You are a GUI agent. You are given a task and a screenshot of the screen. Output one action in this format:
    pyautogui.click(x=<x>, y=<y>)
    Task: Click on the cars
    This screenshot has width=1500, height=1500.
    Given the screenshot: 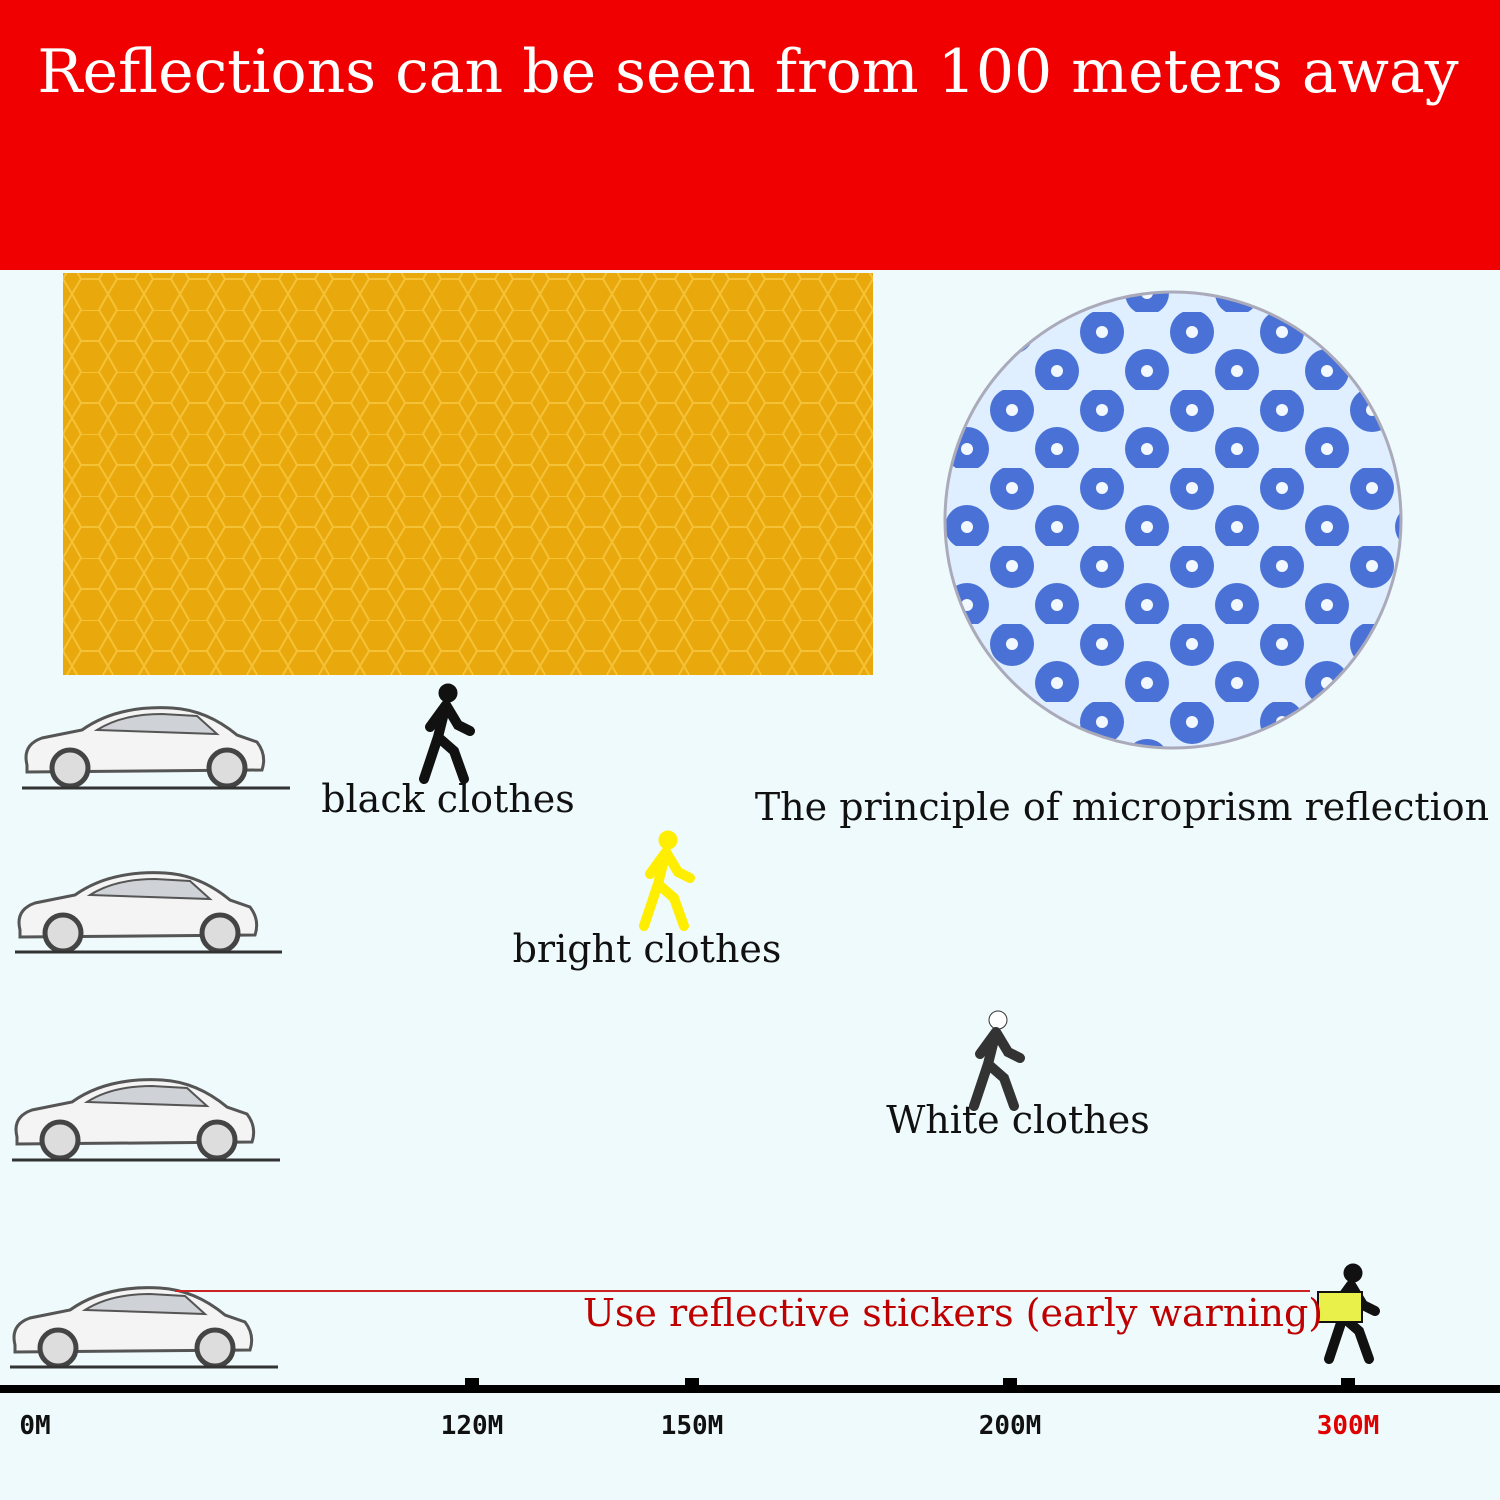 What is the action you would take?
    pyautogui.click(x=150, y=1038)
    